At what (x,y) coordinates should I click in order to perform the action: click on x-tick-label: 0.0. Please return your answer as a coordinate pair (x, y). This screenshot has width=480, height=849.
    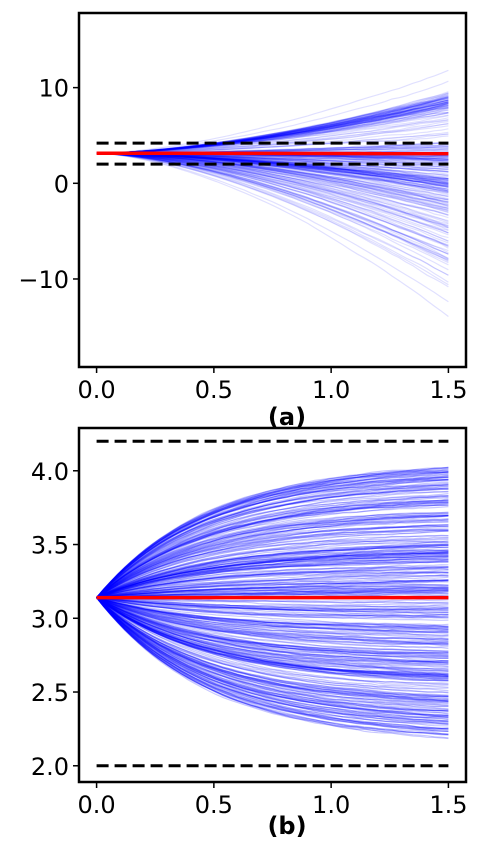
    Looking at the image, I should click on (97, 805).